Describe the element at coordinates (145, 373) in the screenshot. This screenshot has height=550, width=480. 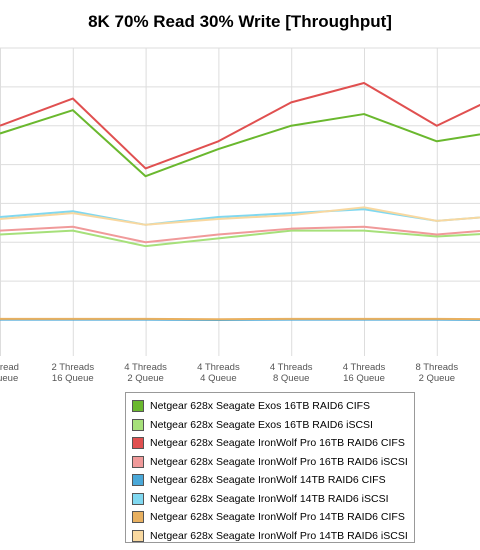
I see `x-tick-label: 4 Threads 2 Queue` at that location.